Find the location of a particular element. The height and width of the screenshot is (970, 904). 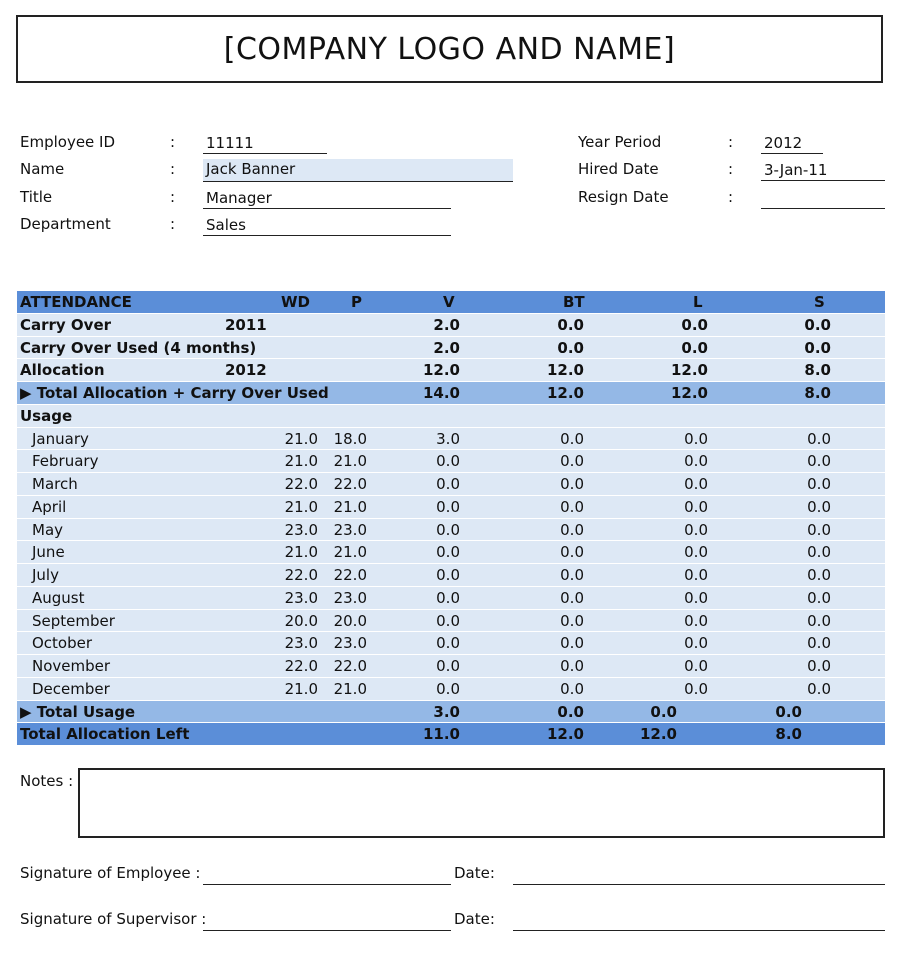

wd-cell: 22.0 is located at coordinates (301, 484).